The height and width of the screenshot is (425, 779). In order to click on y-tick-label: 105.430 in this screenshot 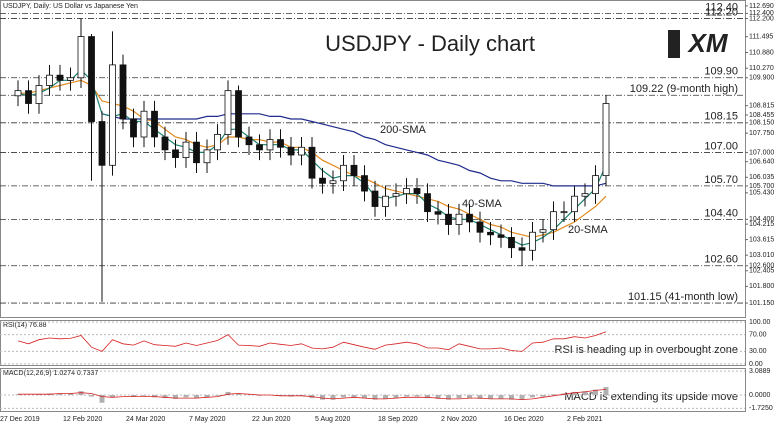, I will do `click(761, 193)`.